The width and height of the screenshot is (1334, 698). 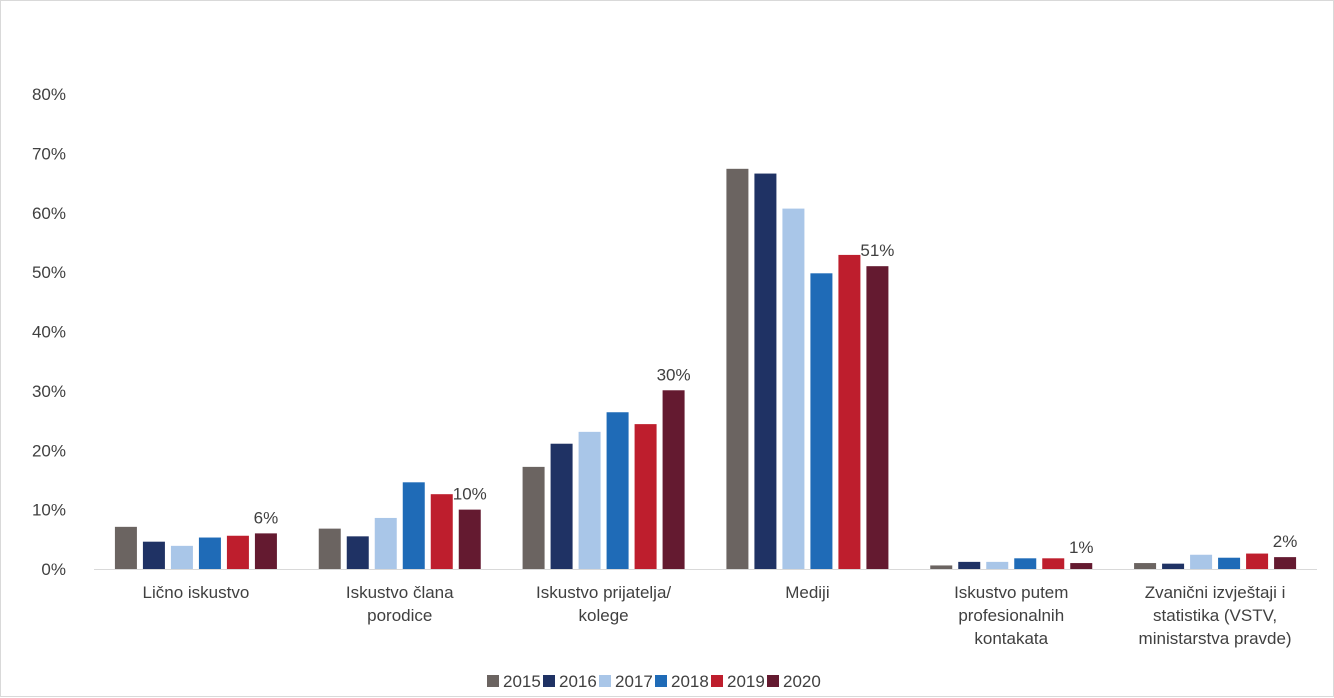 I want to click on data-label: 51%, so click(x=877, y=250).